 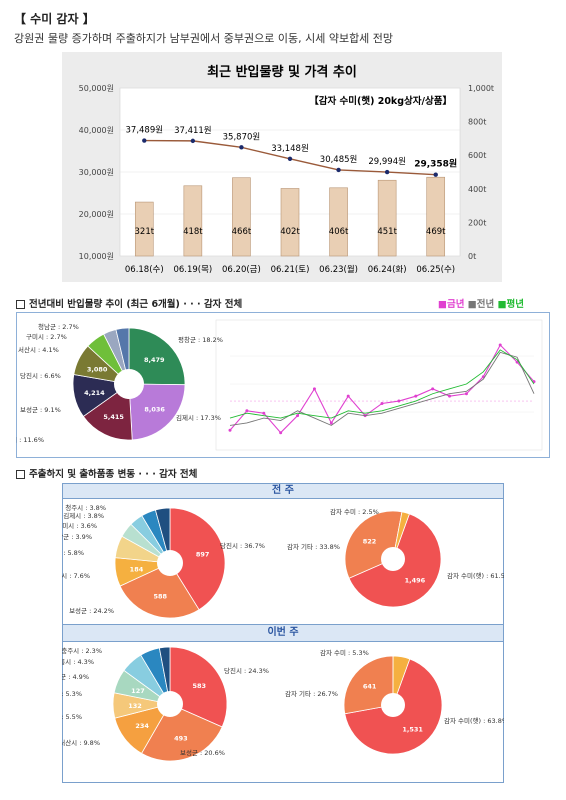 What do you see at coordinates (290, 149) in the screenshot?
I see `price-label: 33,148원` at bounding box center [290, 149].